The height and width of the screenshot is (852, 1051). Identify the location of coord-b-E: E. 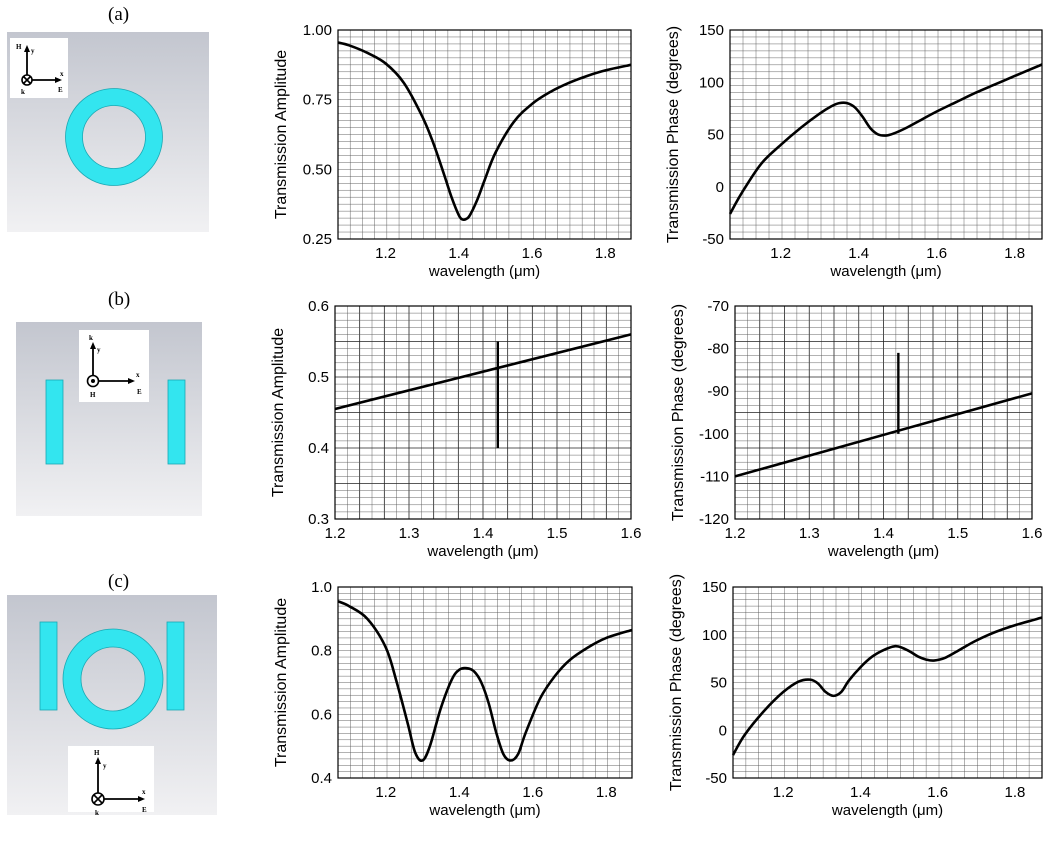
(139, 392).